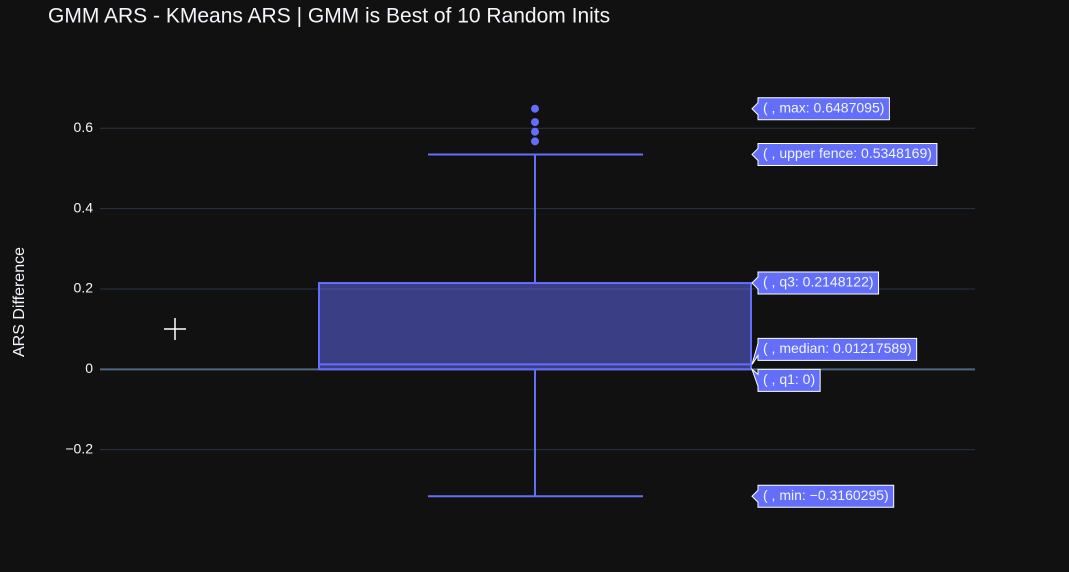 This screenshot has height=572, width=1069. What do you see at coordinates (789, 379) in the screenshot?
I see `hover-label-text: ( , q1: 0)` at bounding box center [789, 379].